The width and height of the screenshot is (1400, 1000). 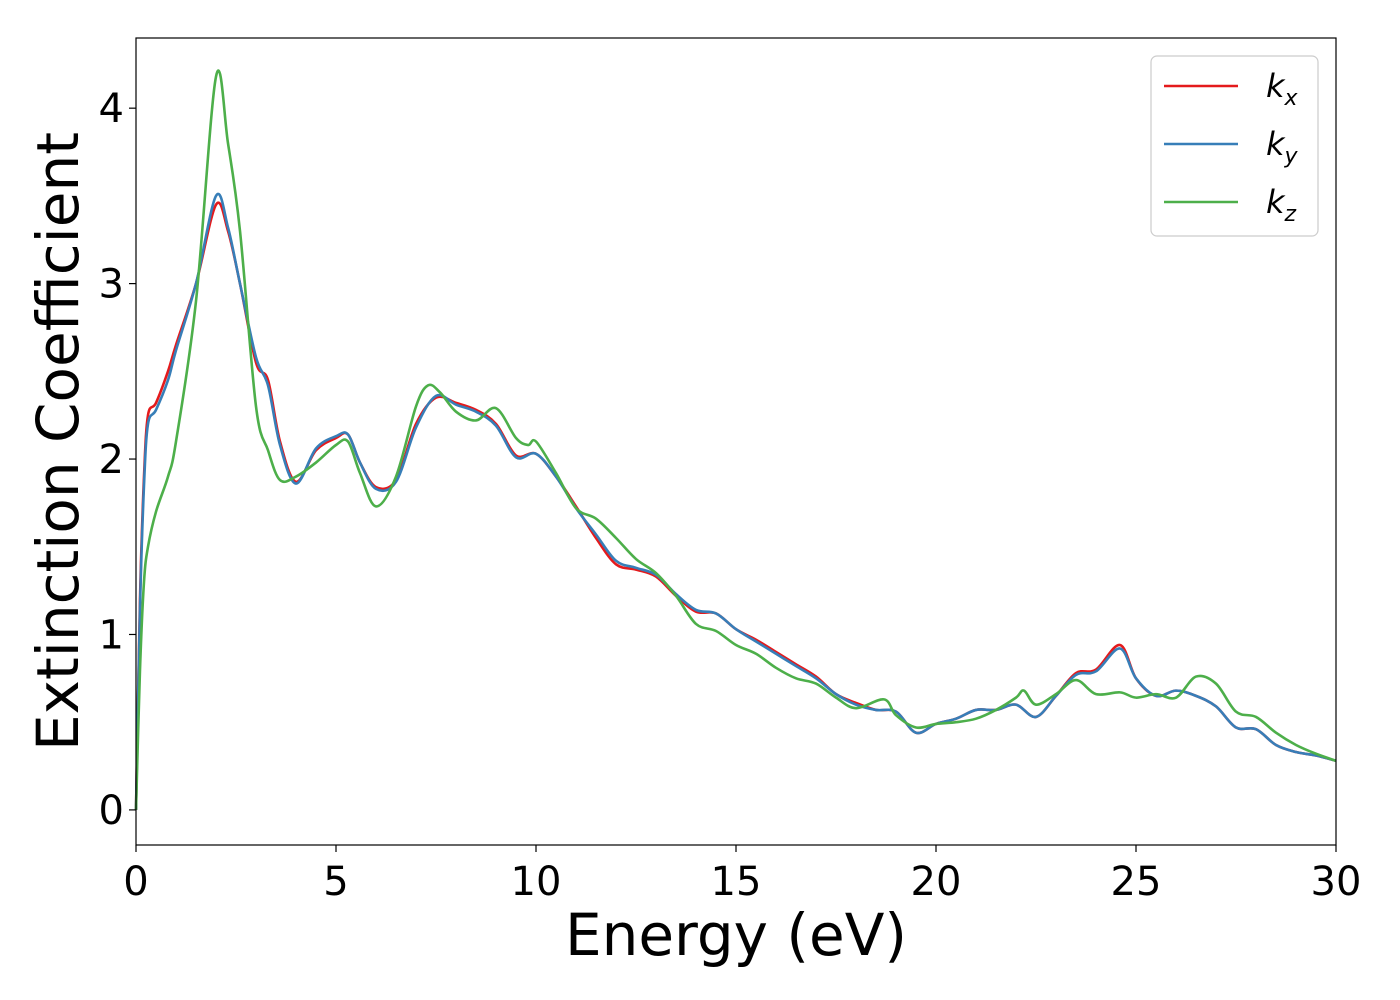 What do you see at coordinates (1336, 882) in the screenshot?
I see `x-tick-label: 30` at bounding box center [1336, 882].